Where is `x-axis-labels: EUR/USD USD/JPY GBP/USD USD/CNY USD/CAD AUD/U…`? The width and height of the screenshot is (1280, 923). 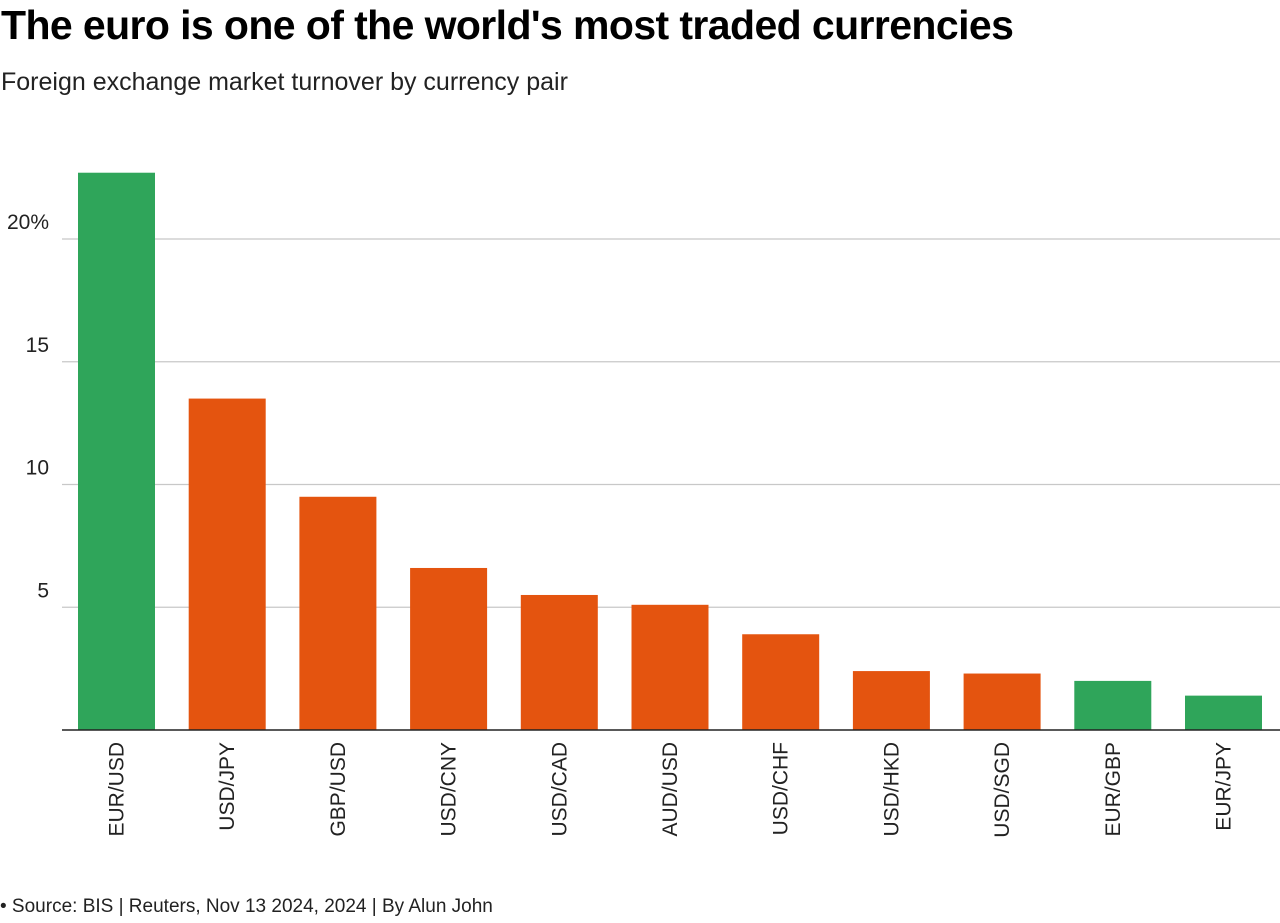
x-axis-labels: EUR/USD USD/JPY GBP/USD USD/CNY USD/CAD AUD/U… is located at coordinates (671, 790).